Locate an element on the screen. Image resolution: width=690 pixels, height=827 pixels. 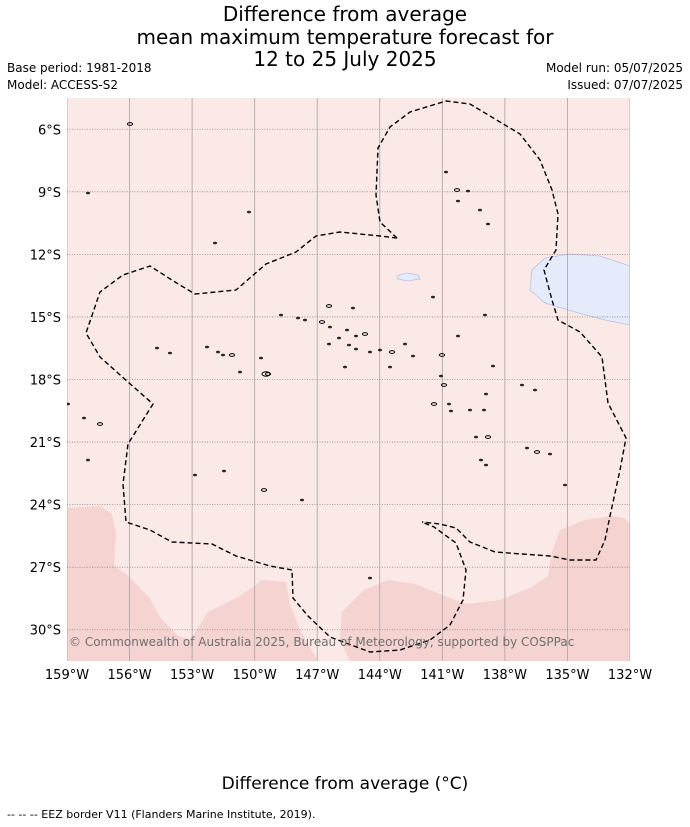
lon-tick-label: 147°W is located at coordinates (317, 675).